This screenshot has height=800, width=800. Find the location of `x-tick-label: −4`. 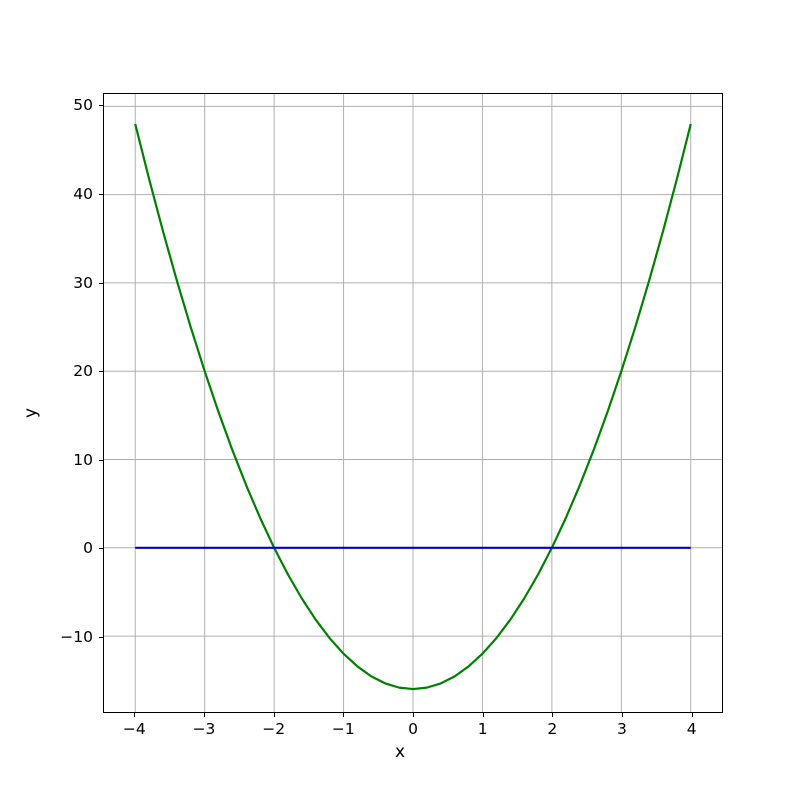

x-tick-label: −4 is located at coordinates (134, 729).